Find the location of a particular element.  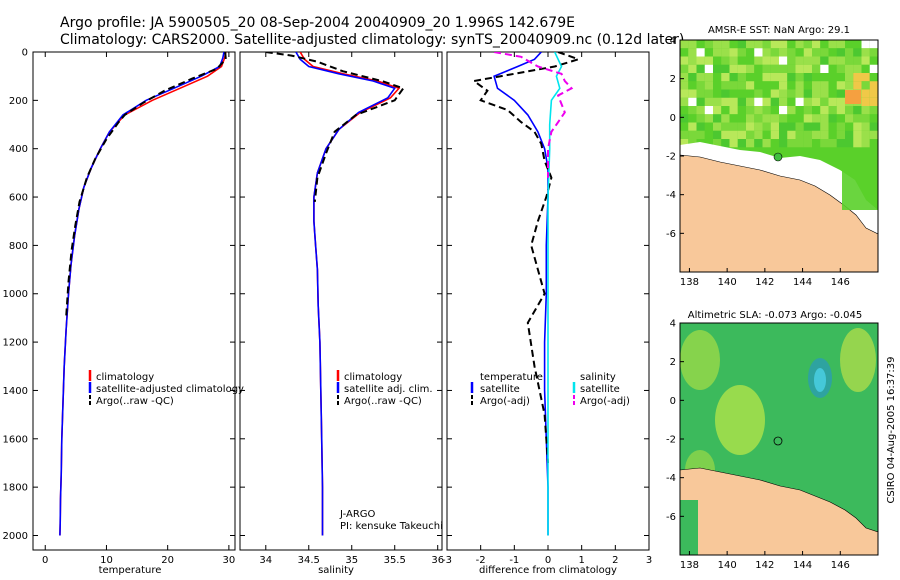

x-tick-label: 2 is located at coordinates (615, 560).